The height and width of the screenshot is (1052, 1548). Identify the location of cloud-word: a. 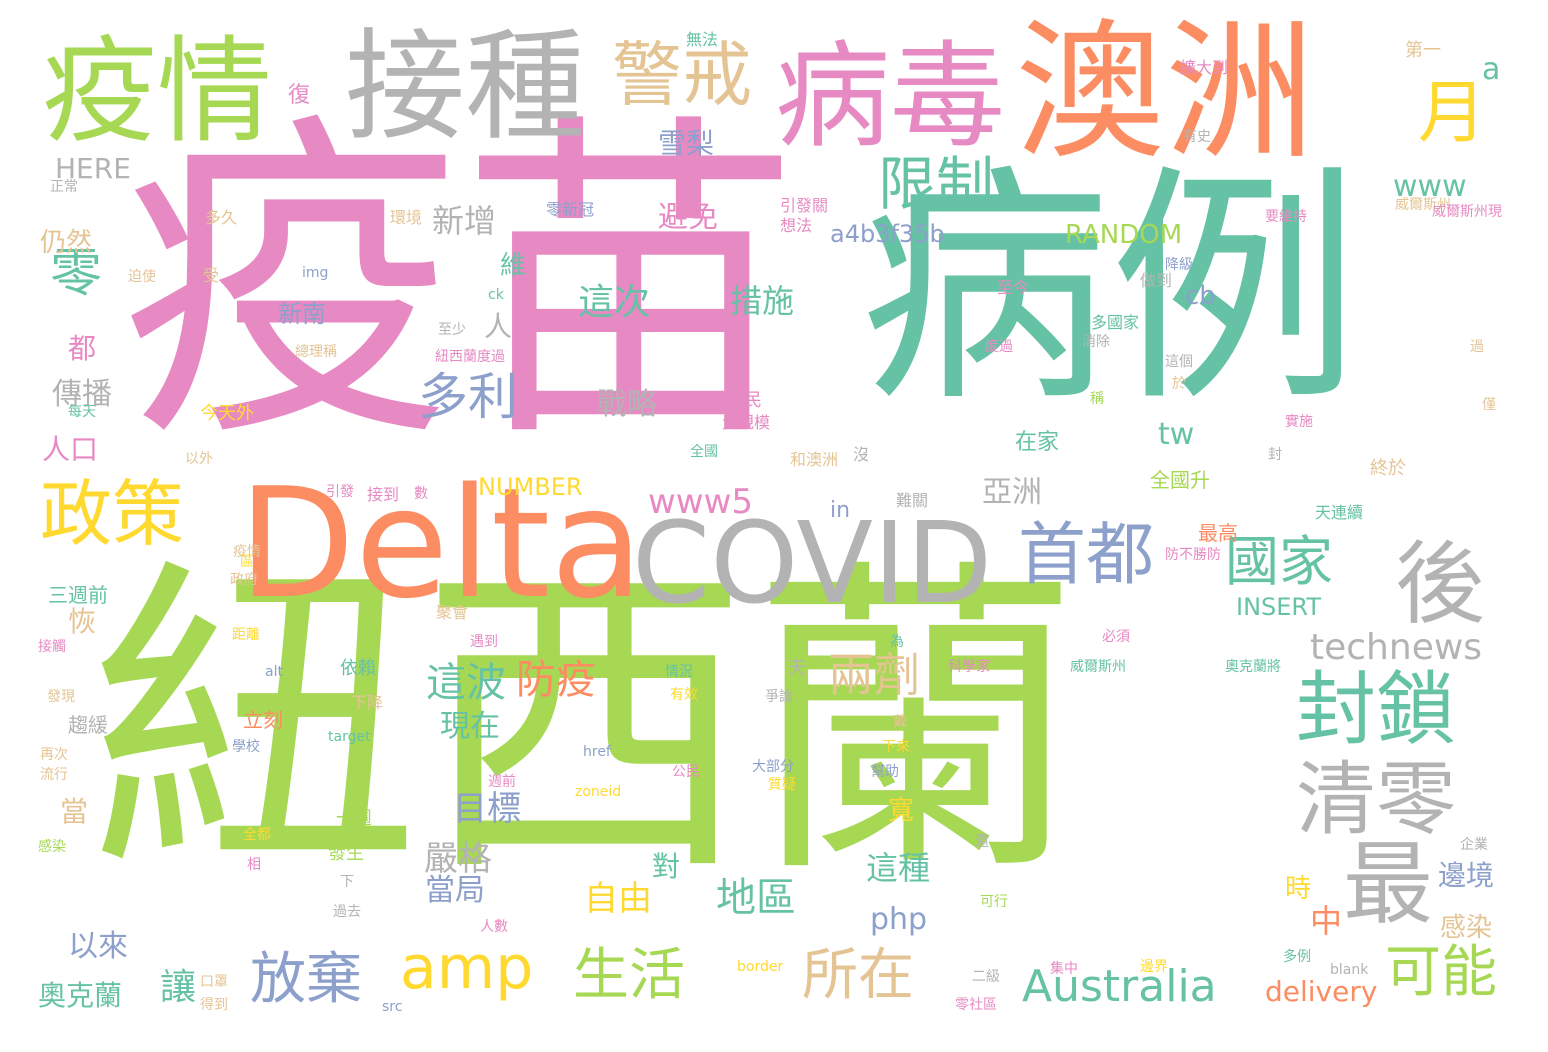
(1491, 69).